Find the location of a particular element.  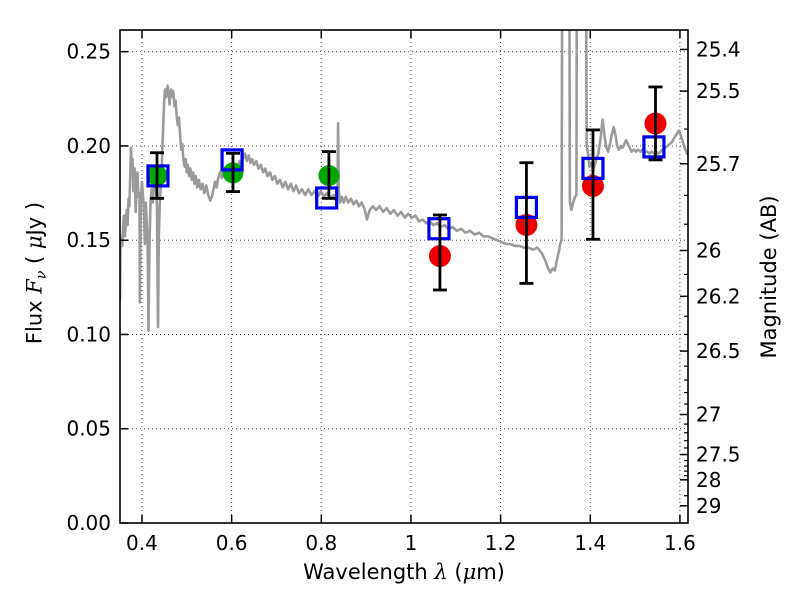

y-tick-label-right: 26.5 is located at coordinates (718, 351).